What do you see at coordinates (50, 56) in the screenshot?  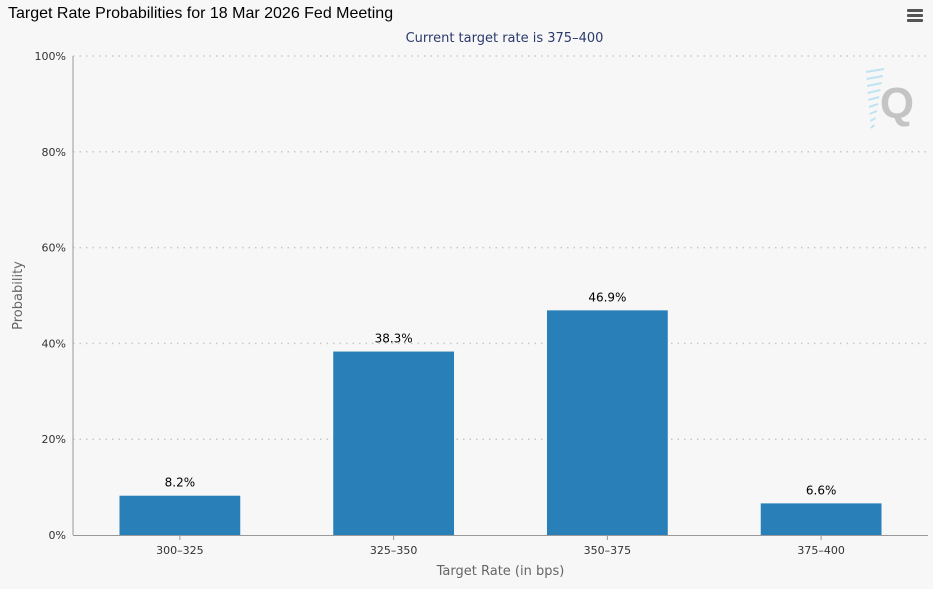 I see `y-tick-label: 100%` at bounding box center [50, 56].